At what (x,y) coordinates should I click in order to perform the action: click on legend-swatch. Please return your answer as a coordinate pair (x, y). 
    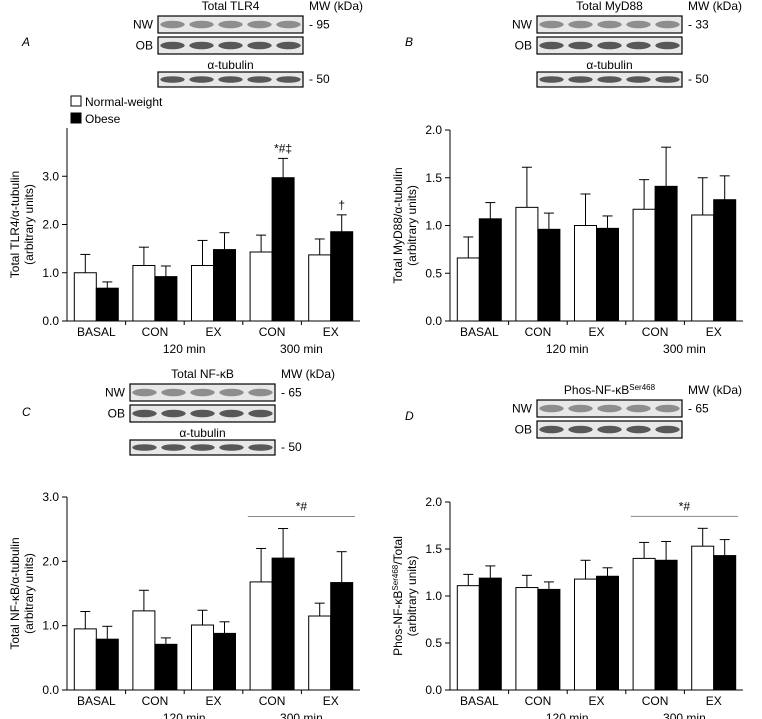
    Looking at the image, I should click on (76, 118).